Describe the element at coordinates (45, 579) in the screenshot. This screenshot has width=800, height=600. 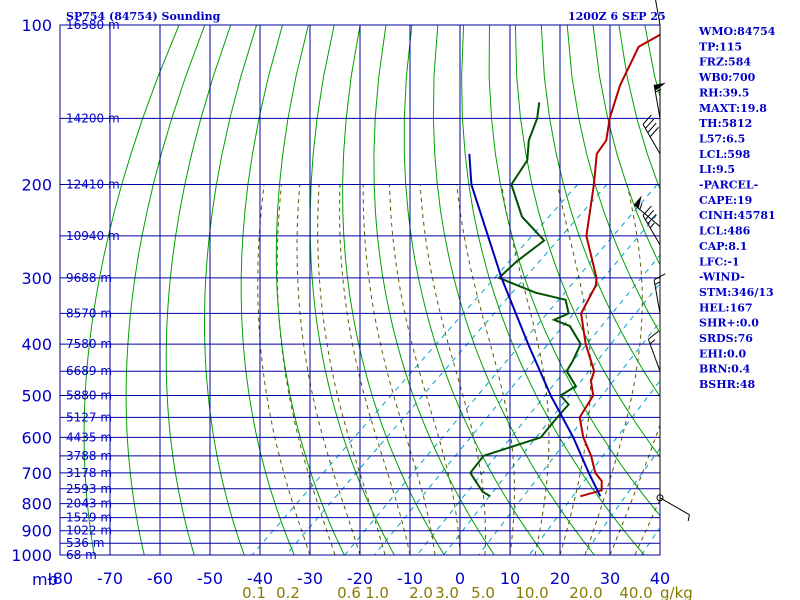
I see `pressure-unit-label: mb` at that location.